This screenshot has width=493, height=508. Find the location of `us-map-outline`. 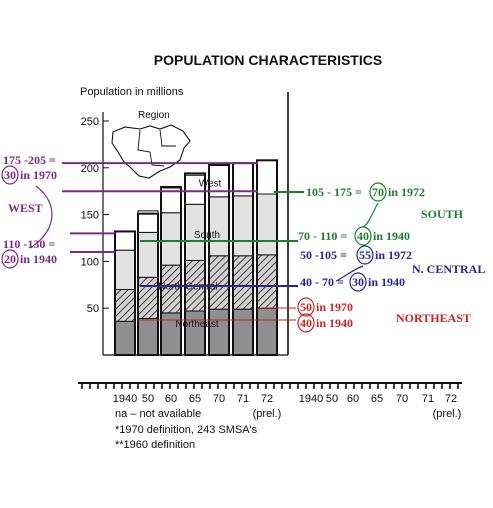

us-map-outline is located at coordinates (151, 151).